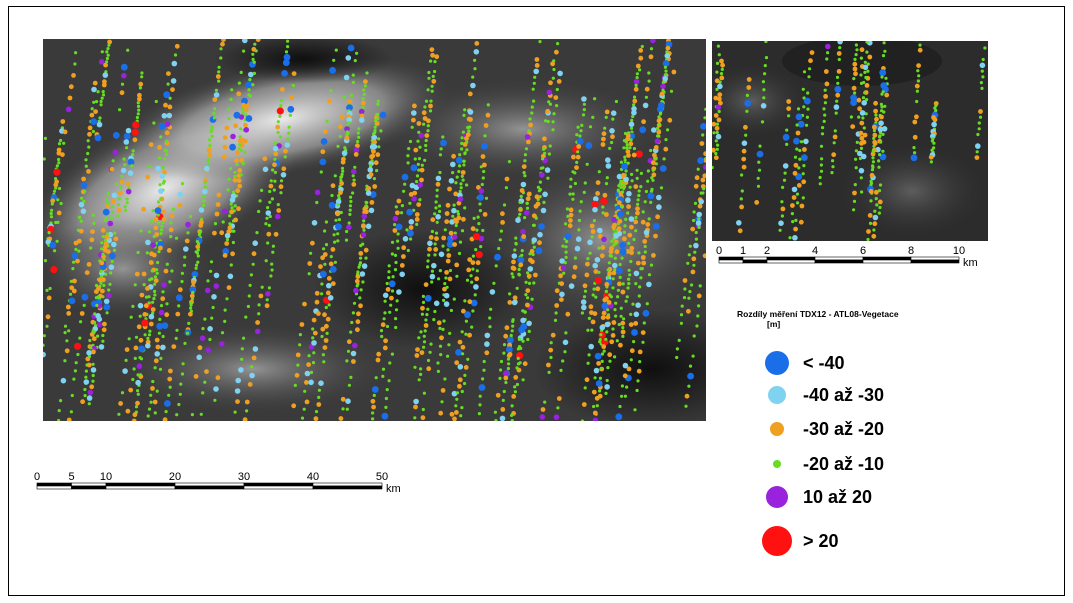 The width and height of the screenshot is (1073, 603). What do you see at coordinates (175, 477) in the screenshot?
I see `scale-tick-label: 20` at bounding box center [175, 477].